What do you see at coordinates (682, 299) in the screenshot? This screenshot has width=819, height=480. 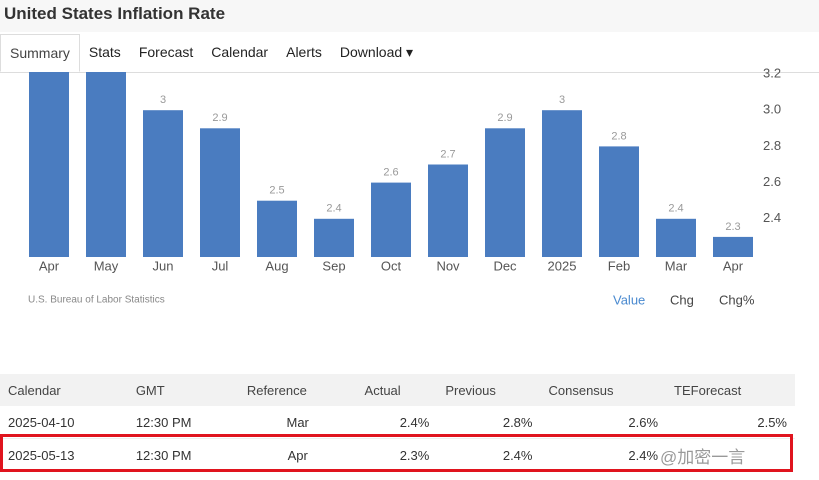 I see `chart-option: Chg` at bounding box center [682, 299].